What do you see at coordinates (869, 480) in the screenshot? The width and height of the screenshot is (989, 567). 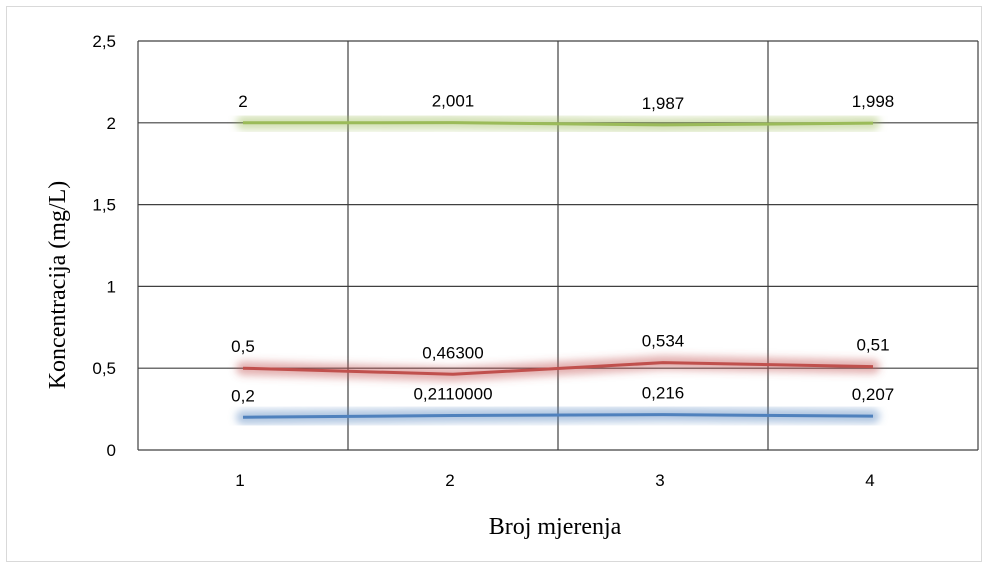 I see `x-tick-label: 4` at bounding box center [869, 480].